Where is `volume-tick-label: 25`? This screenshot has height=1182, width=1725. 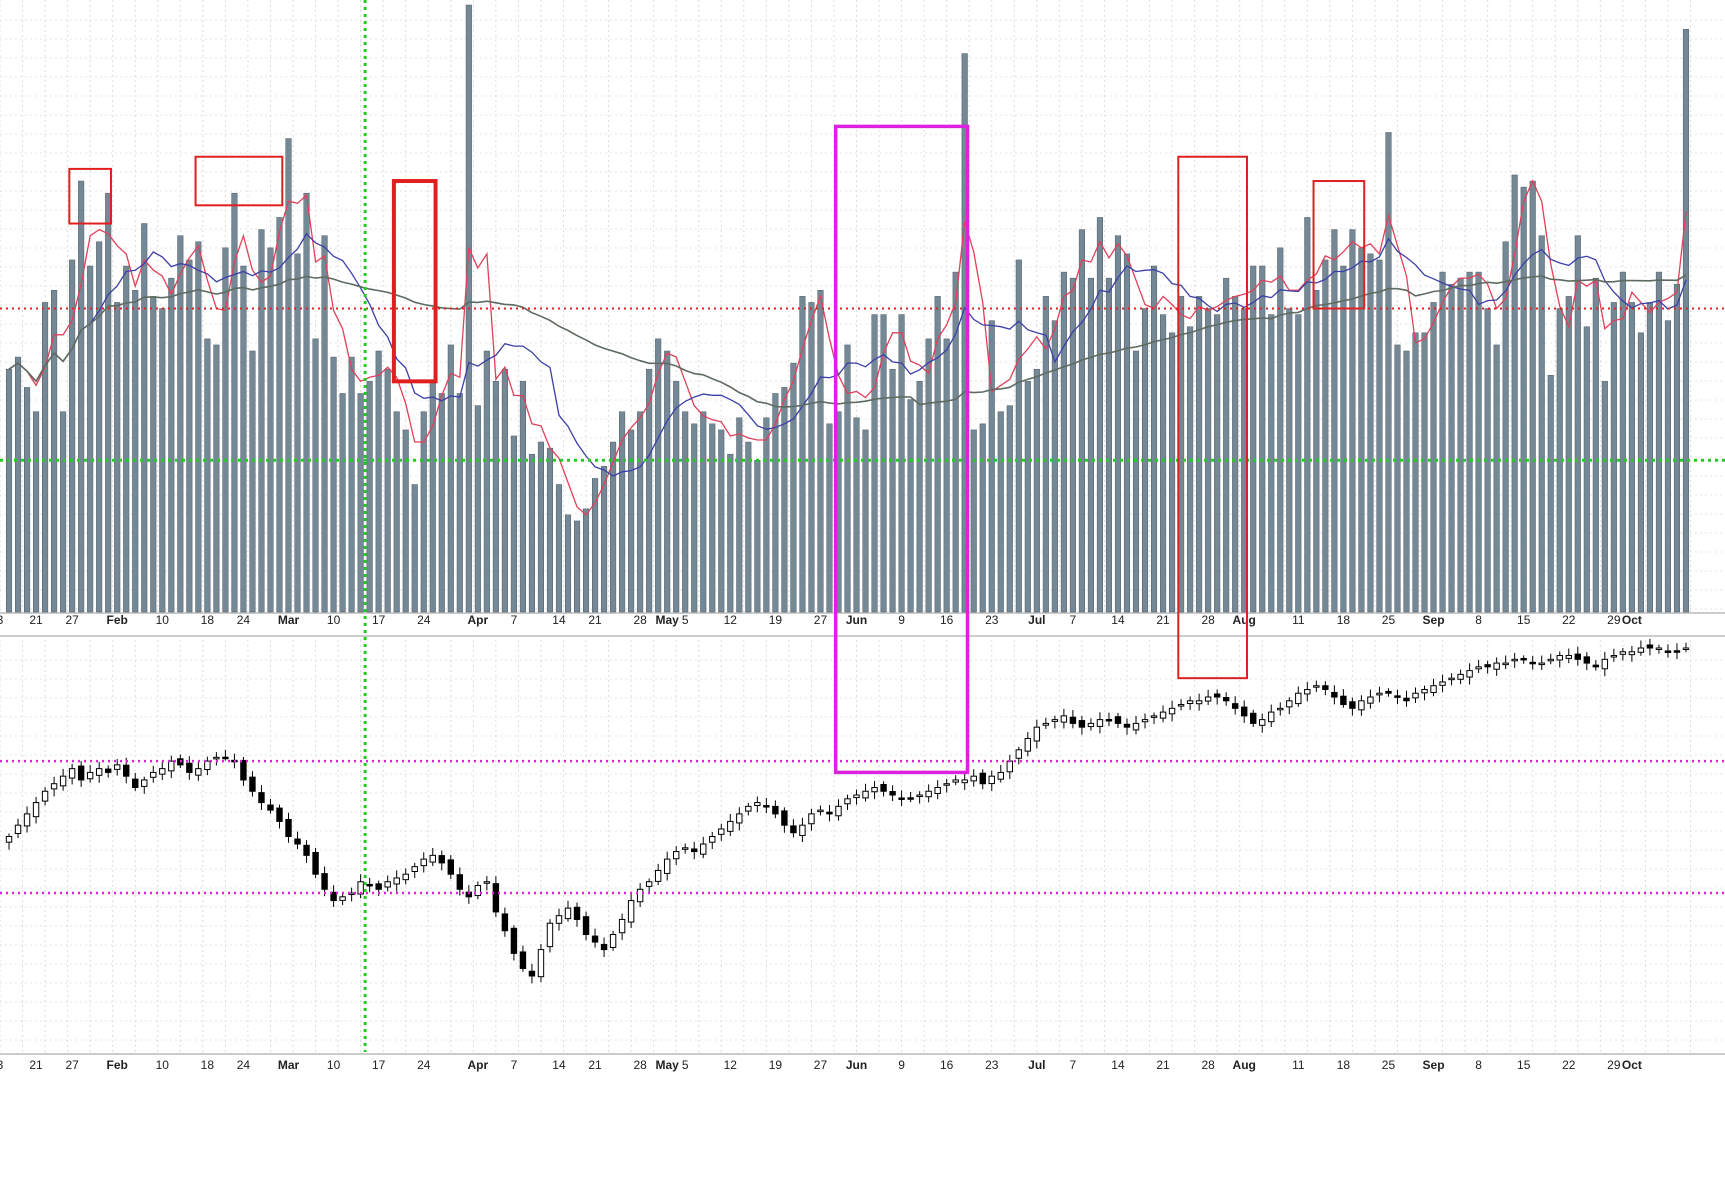
volume-tick-label: 25 is located at coordinates (1389, 620).